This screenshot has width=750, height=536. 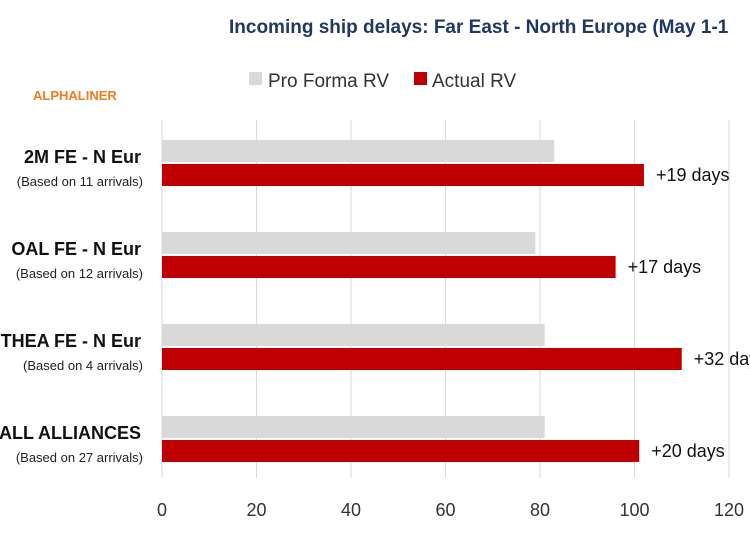 I want to click on x-tick-label: 20, so click(x=256, y=510).